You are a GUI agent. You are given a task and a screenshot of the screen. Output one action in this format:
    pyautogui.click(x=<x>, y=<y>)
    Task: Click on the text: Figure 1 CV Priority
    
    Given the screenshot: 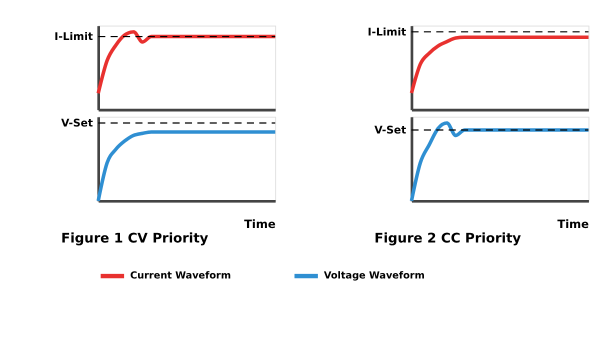 What is the action you would take?
    pyautogui.click(x=135, y=238)
    